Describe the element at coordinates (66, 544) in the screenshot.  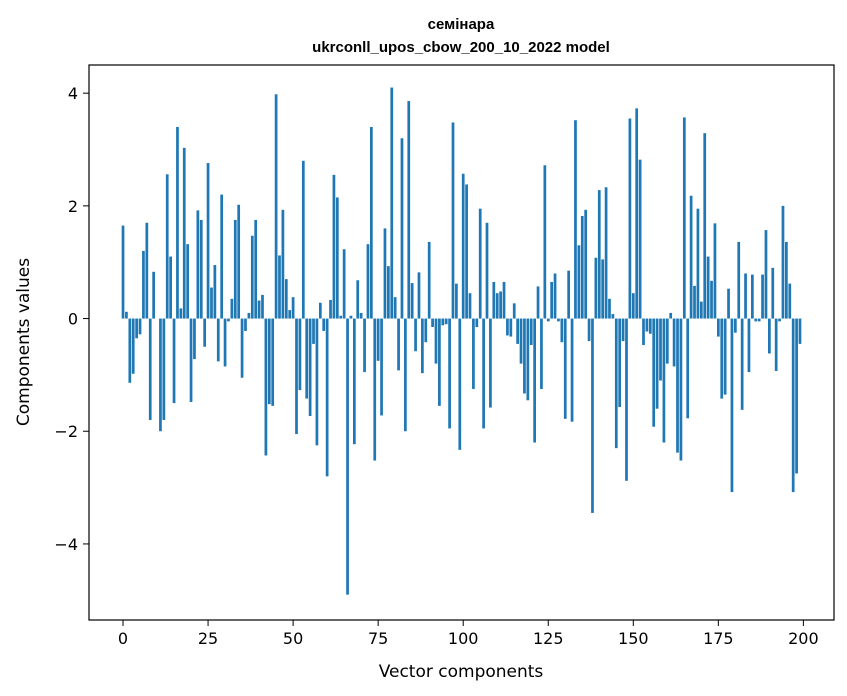
I see `y-tick-label: −4` at that location.